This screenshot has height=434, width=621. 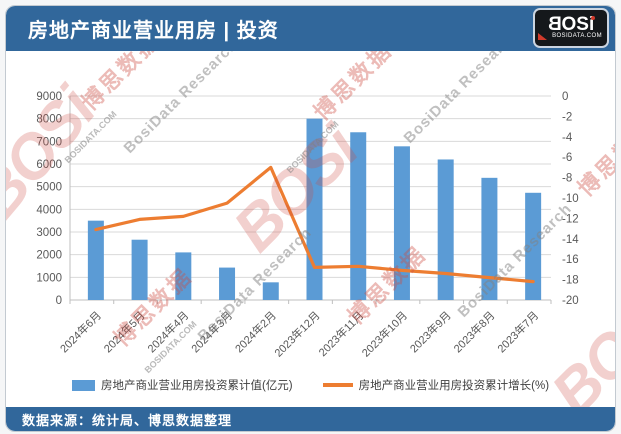 I want to click on bar-series-swatch, so click(x=83, y=385).